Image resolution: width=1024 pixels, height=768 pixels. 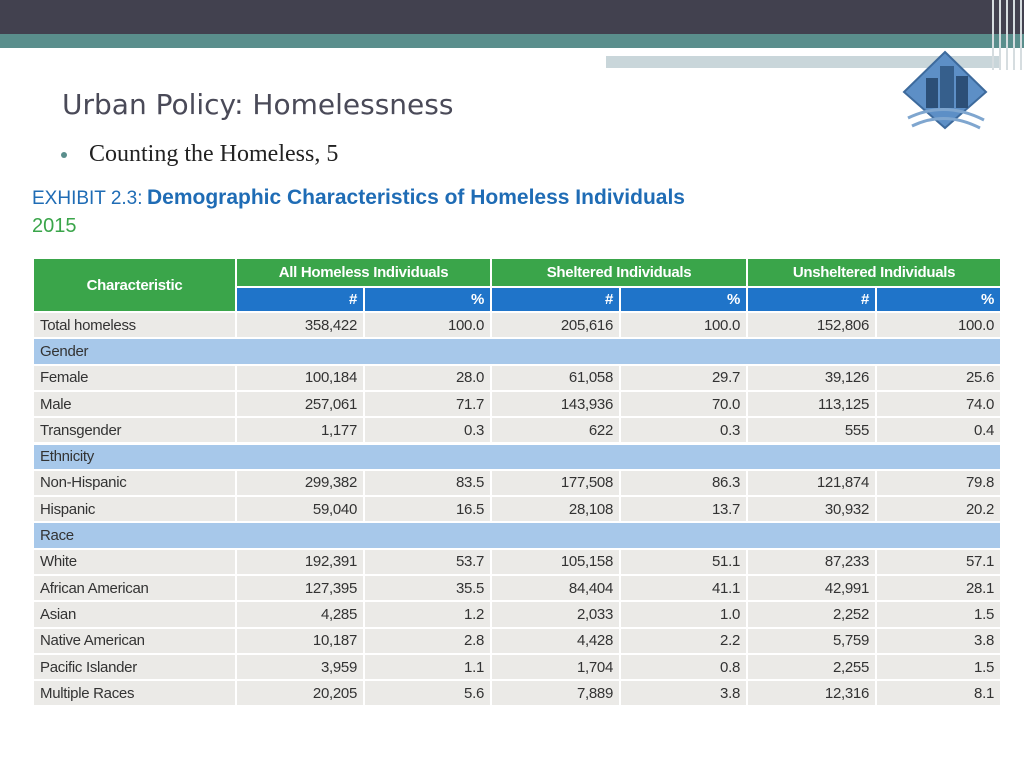 What do you see at coordinates (134, 588) in the screenshot?
I see `row-label: African American` at bounding box center [134, 588].